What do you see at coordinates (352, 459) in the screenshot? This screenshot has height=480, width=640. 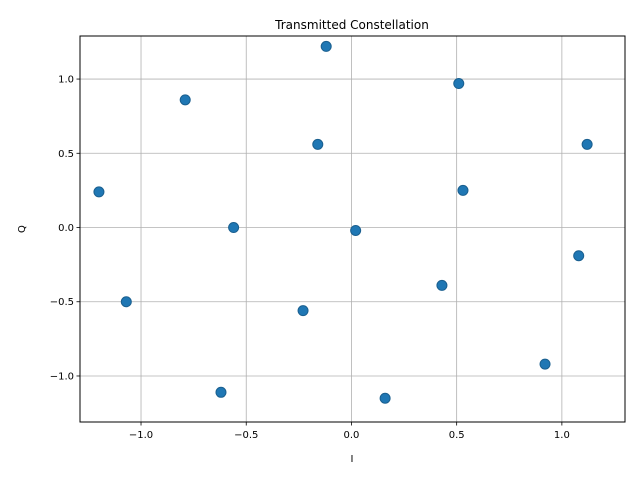 I see `x-axis-label: I` at bounding box center [352, 459].